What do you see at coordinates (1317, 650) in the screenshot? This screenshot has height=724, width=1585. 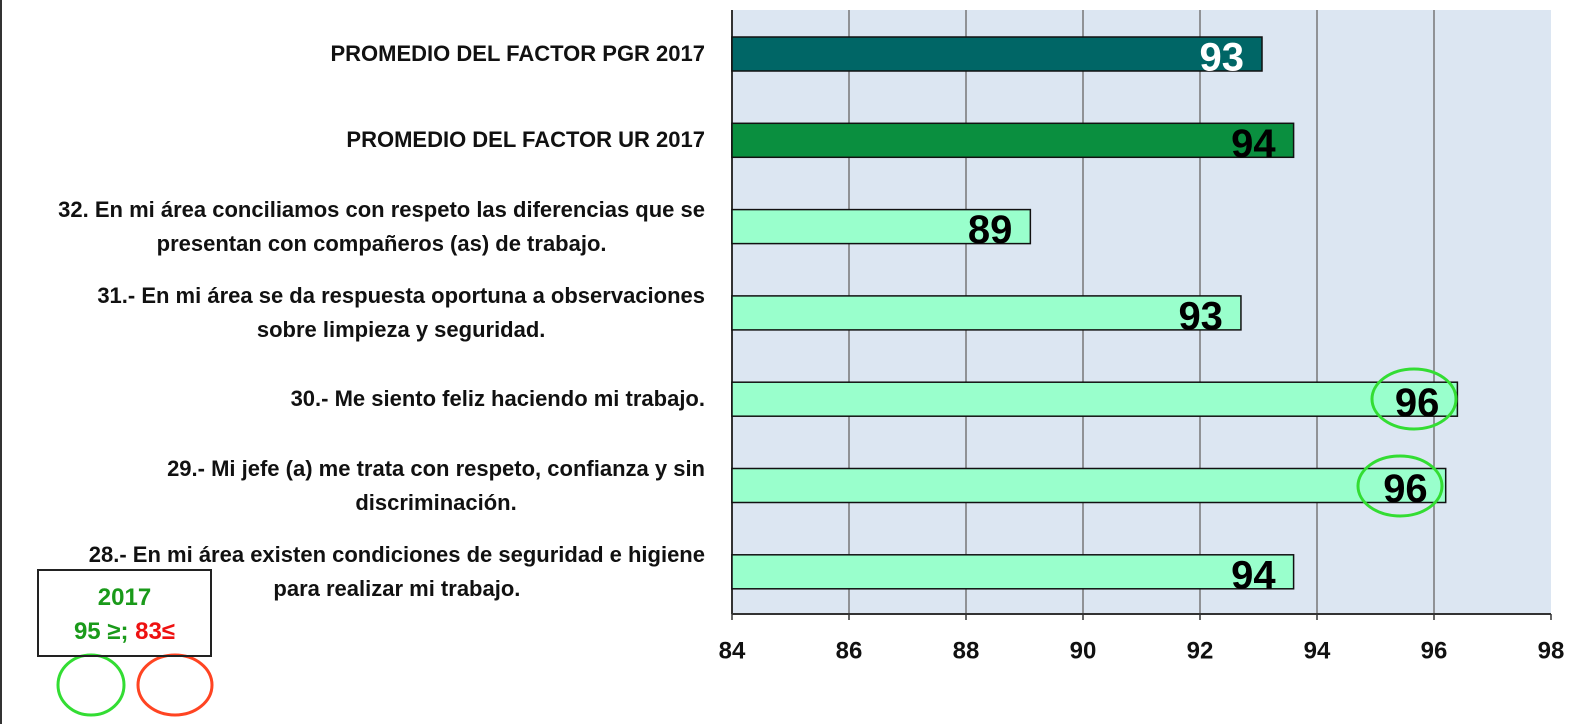 I see `x-tick-label: 94` at bounding box center [1317, 650].